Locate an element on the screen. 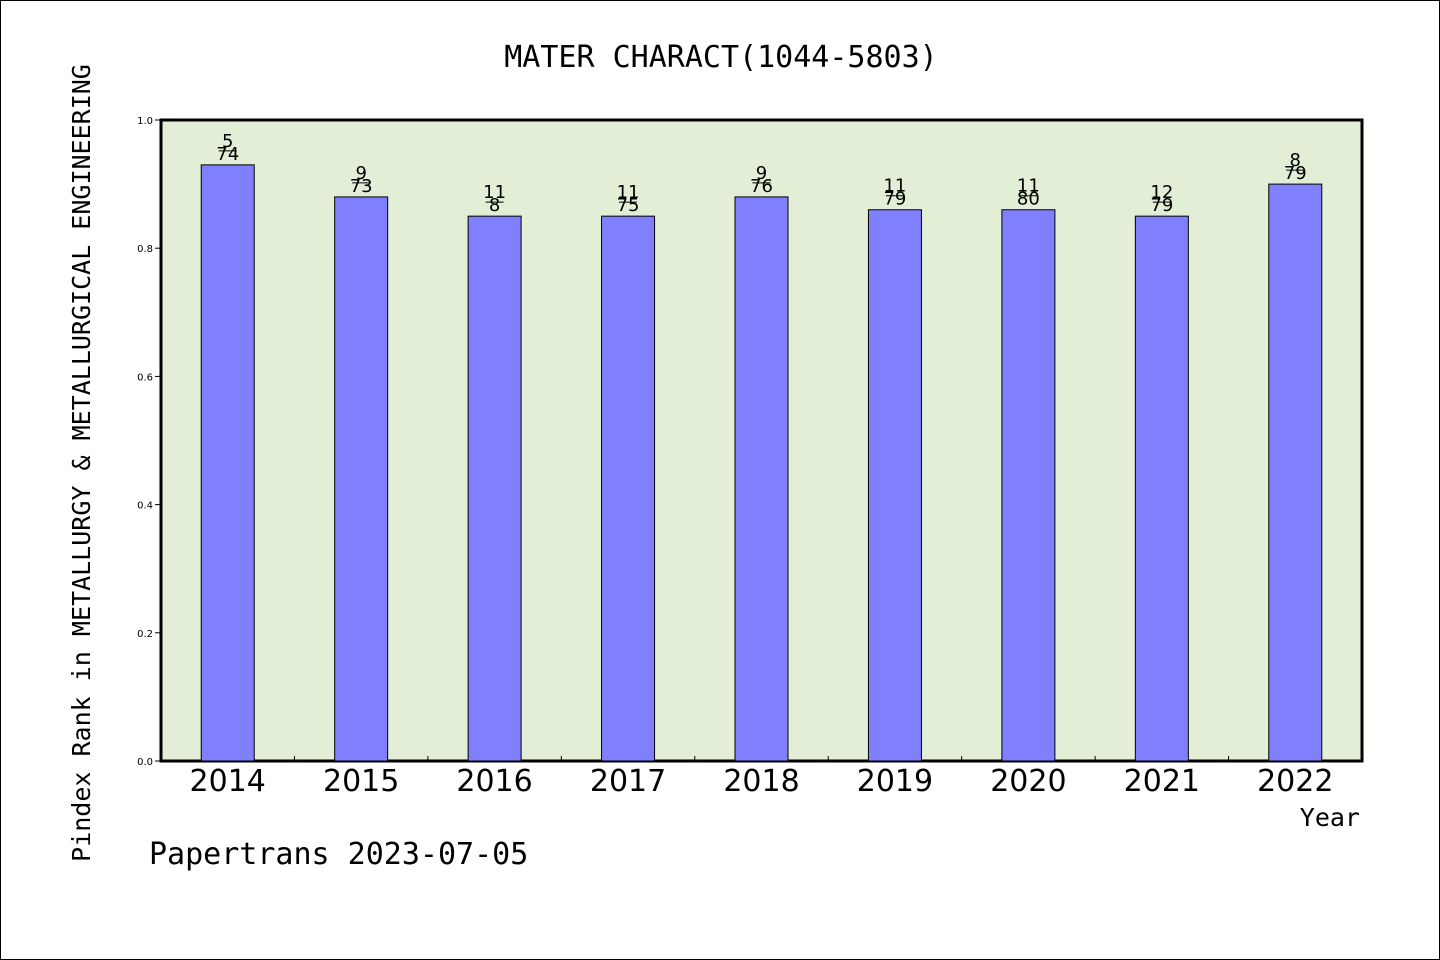  bar-rank-label: 8 is located at coordinates (1295, 160).